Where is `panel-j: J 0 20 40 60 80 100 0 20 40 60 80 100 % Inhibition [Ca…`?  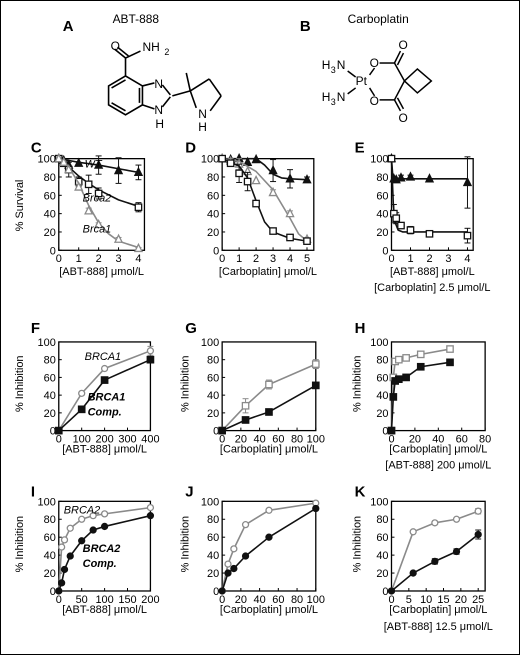
panel-j: J 0 20 40 60 80 100 0 20 40 60 80 100 % Inhibition [Ca… is located at coordinates (252, 549).